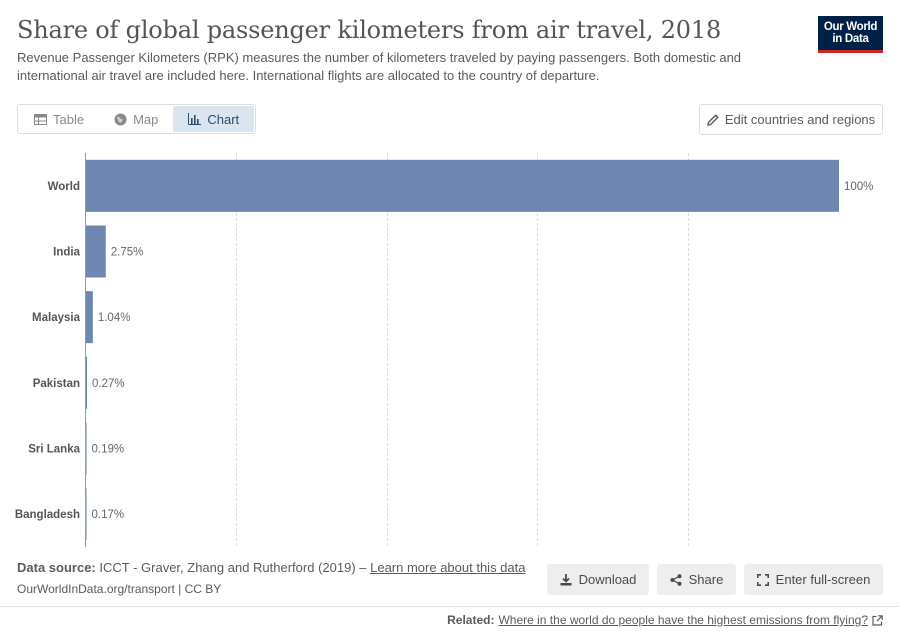  What do you see at coordinates (69, 119) in the screenshot?
I see `tab-table-label: Table` at bounding box center [69, 119].